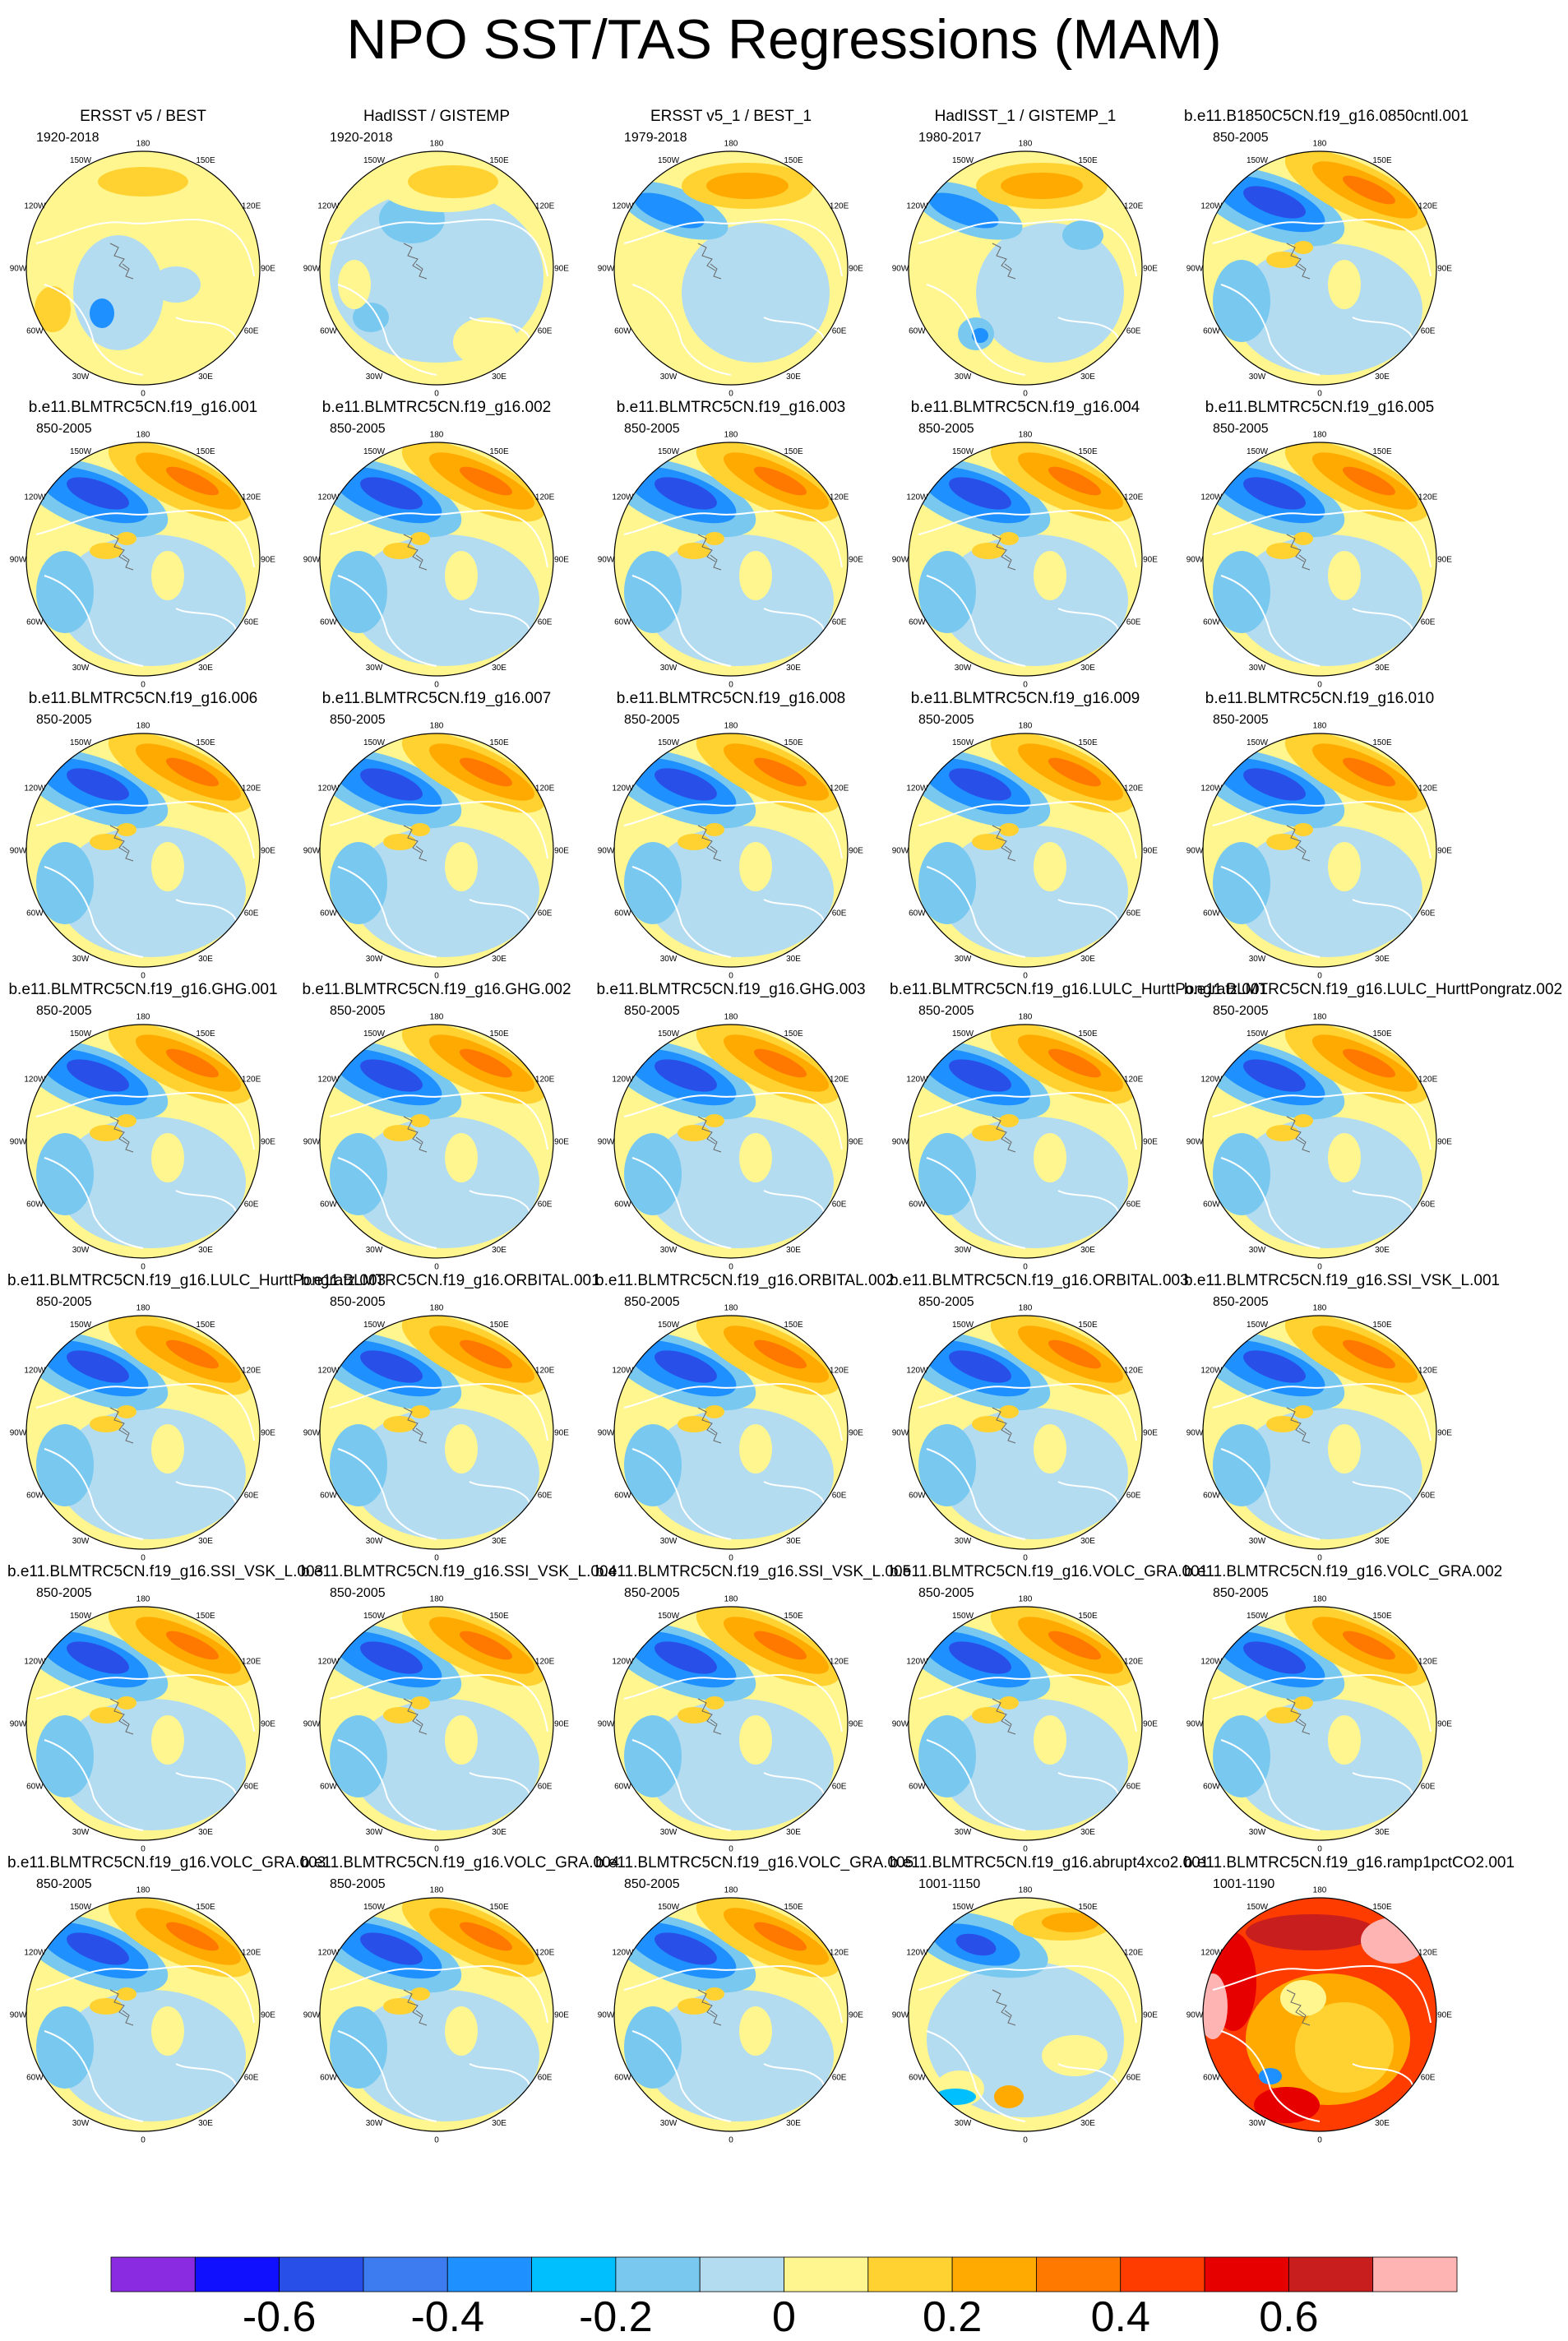 The height and width of the screenshot is (2341, 1568). I want to click on colorbar-tick-label: 0.2, so click(952, 2317).